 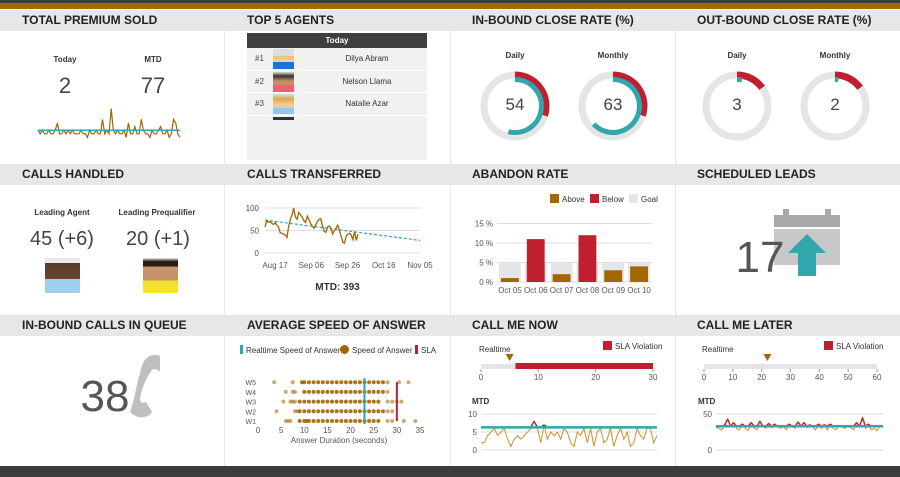 What do you see at coordinates (475, 450) in the screenshot?
I see `y-tick-label: 0` at bounding box center [475, 450].